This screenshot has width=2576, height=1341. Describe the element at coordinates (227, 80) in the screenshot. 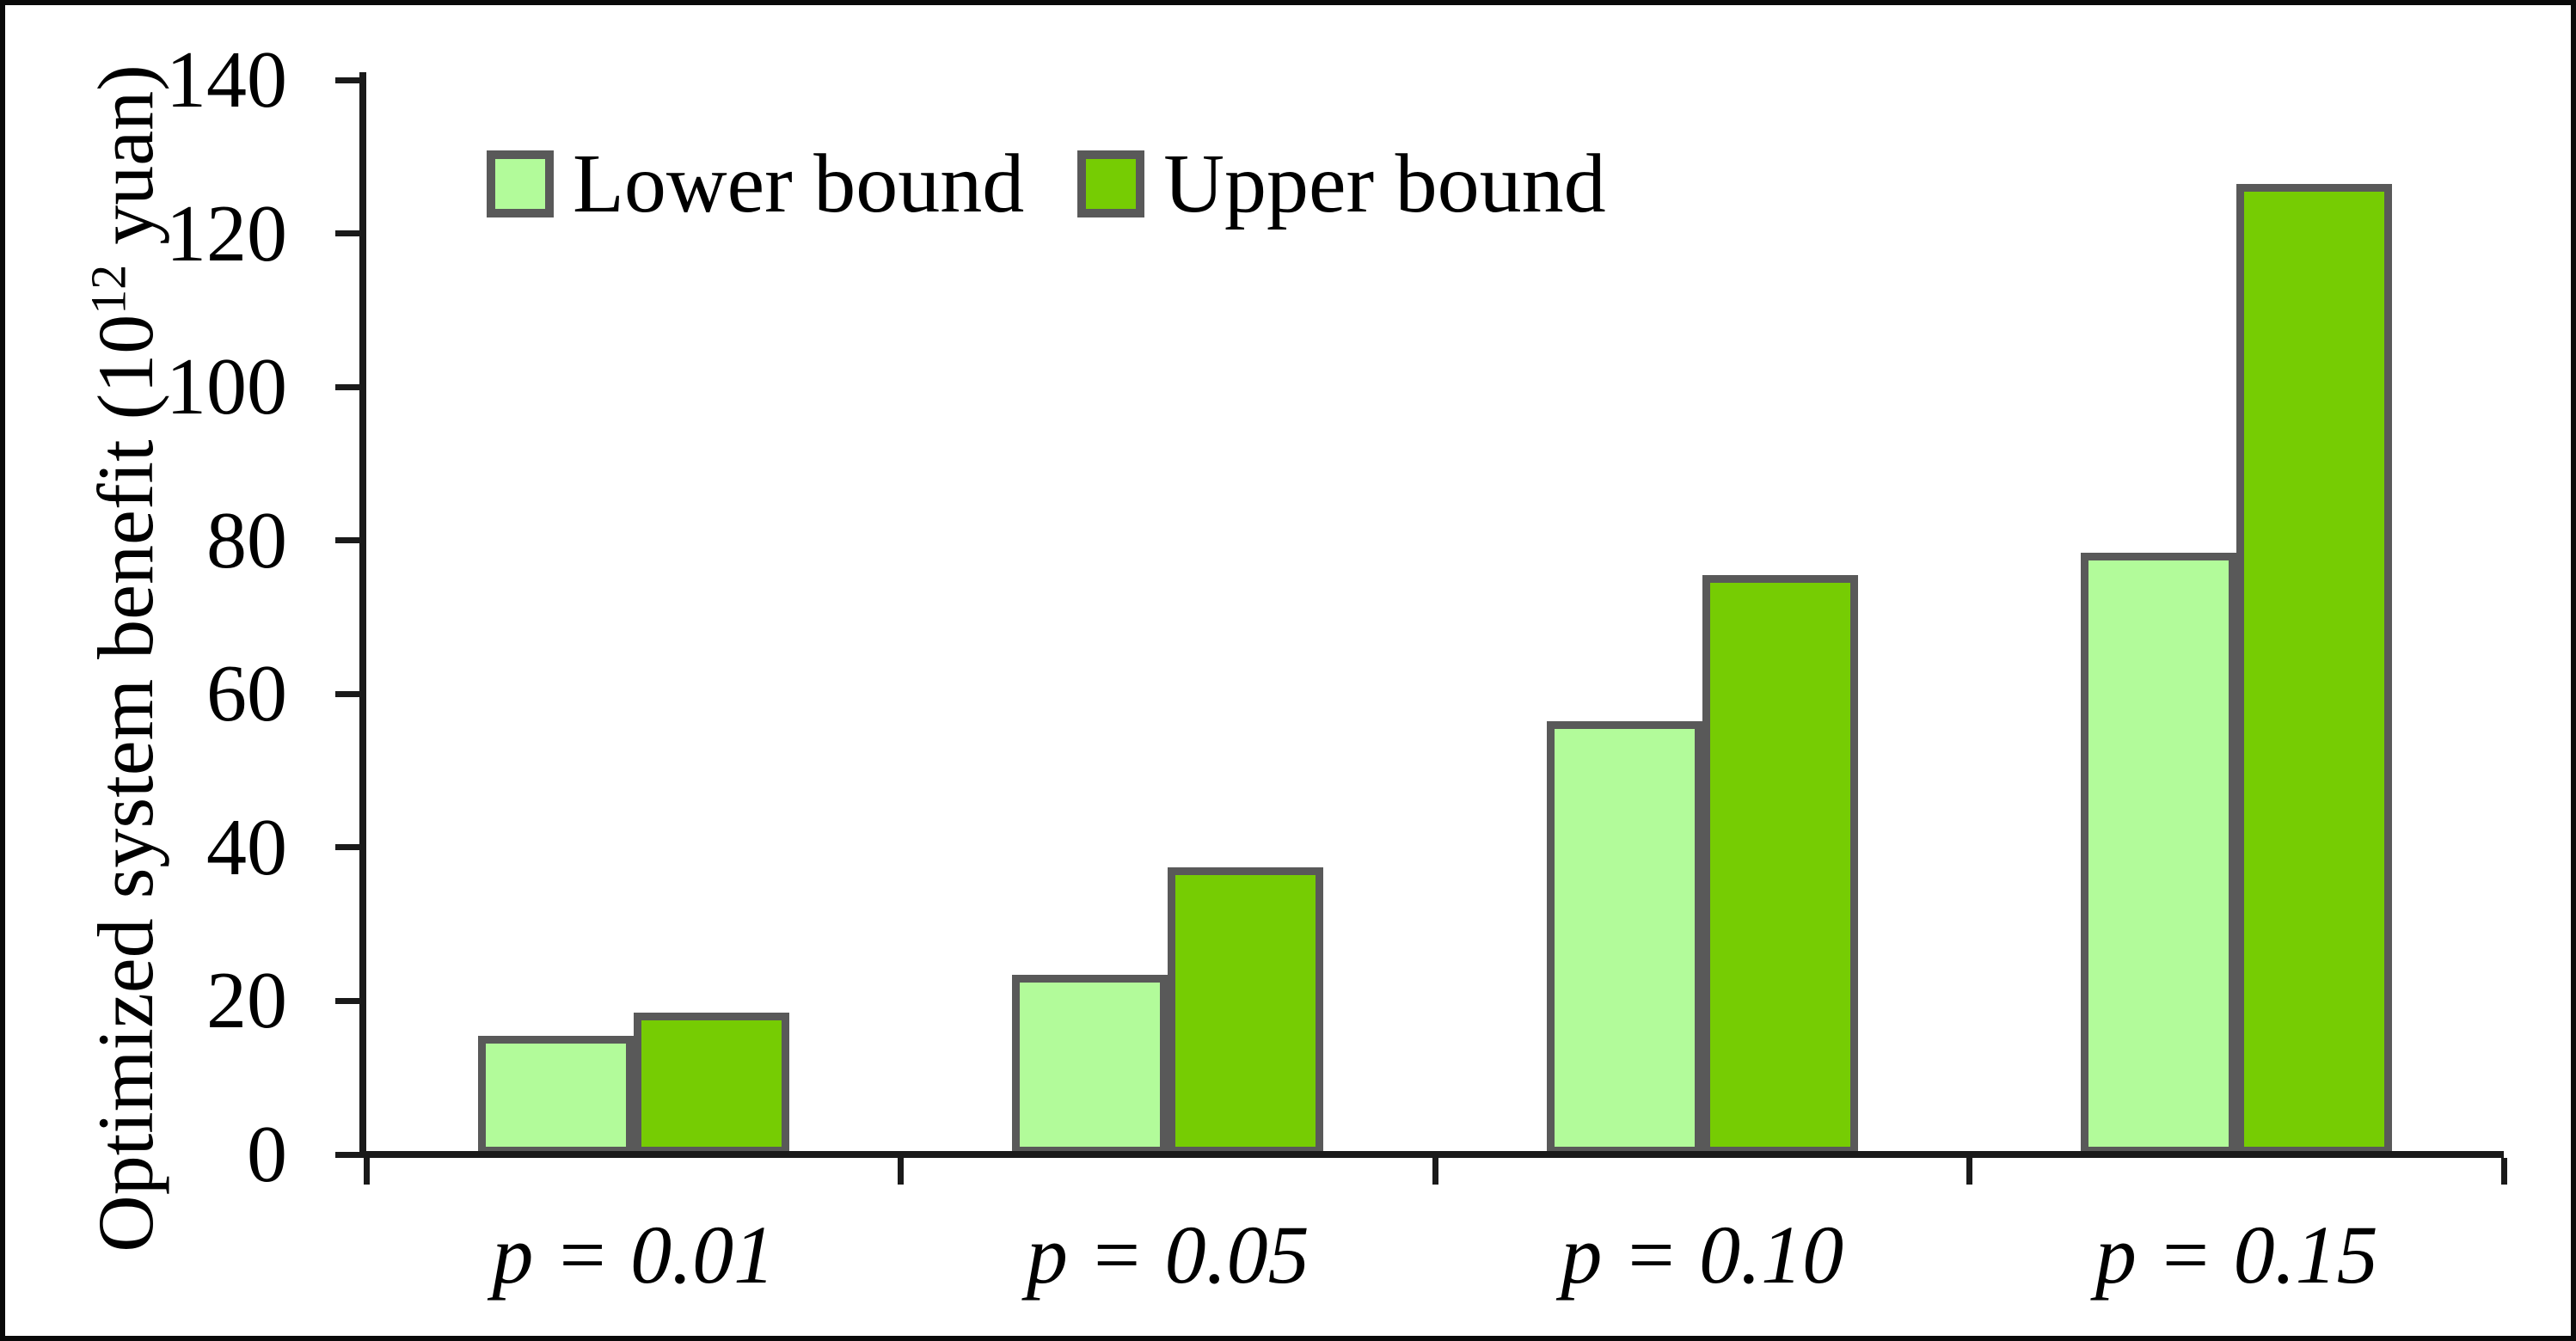

I see `y-tick-label: 140` at that location.